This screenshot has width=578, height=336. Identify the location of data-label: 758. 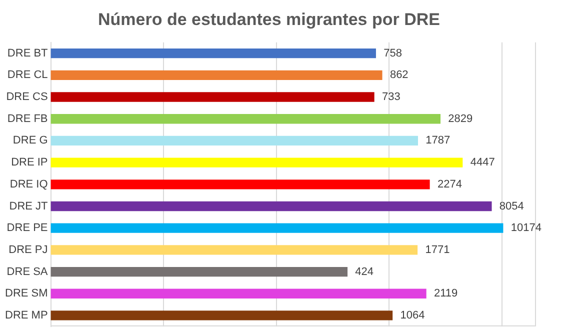
(393, 53).